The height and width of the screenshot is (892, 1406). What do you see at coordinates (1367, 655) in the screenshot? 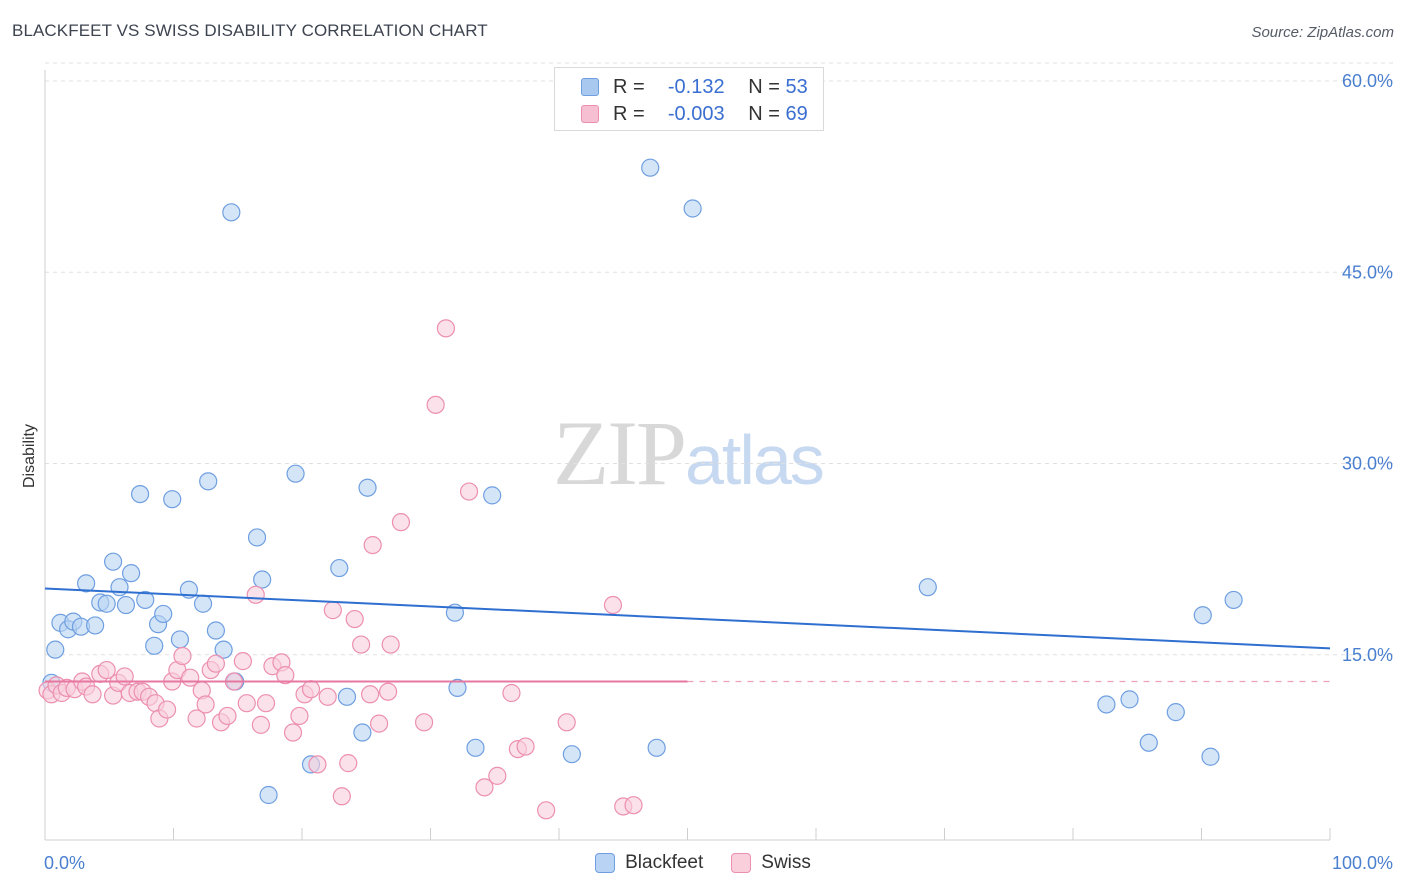
I see `y-tick-label: 15.0%` at bounding box center [1367, 655].